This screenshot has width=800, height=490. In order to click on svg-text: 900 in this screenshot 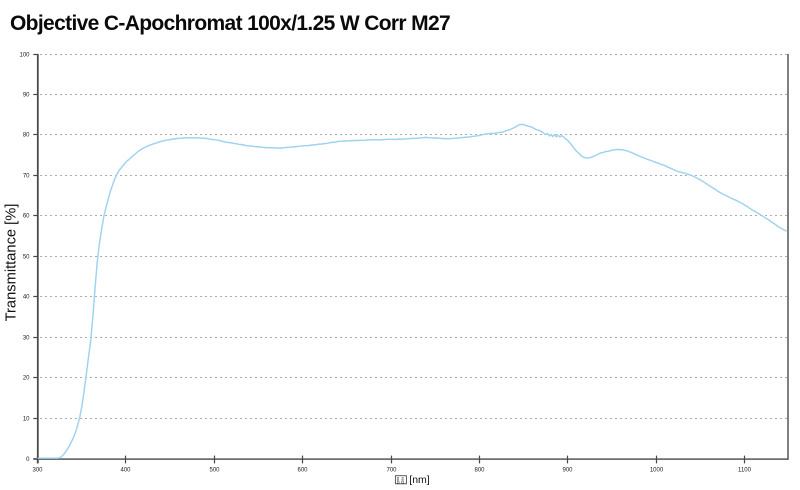, I will do `click(567, 470)`.